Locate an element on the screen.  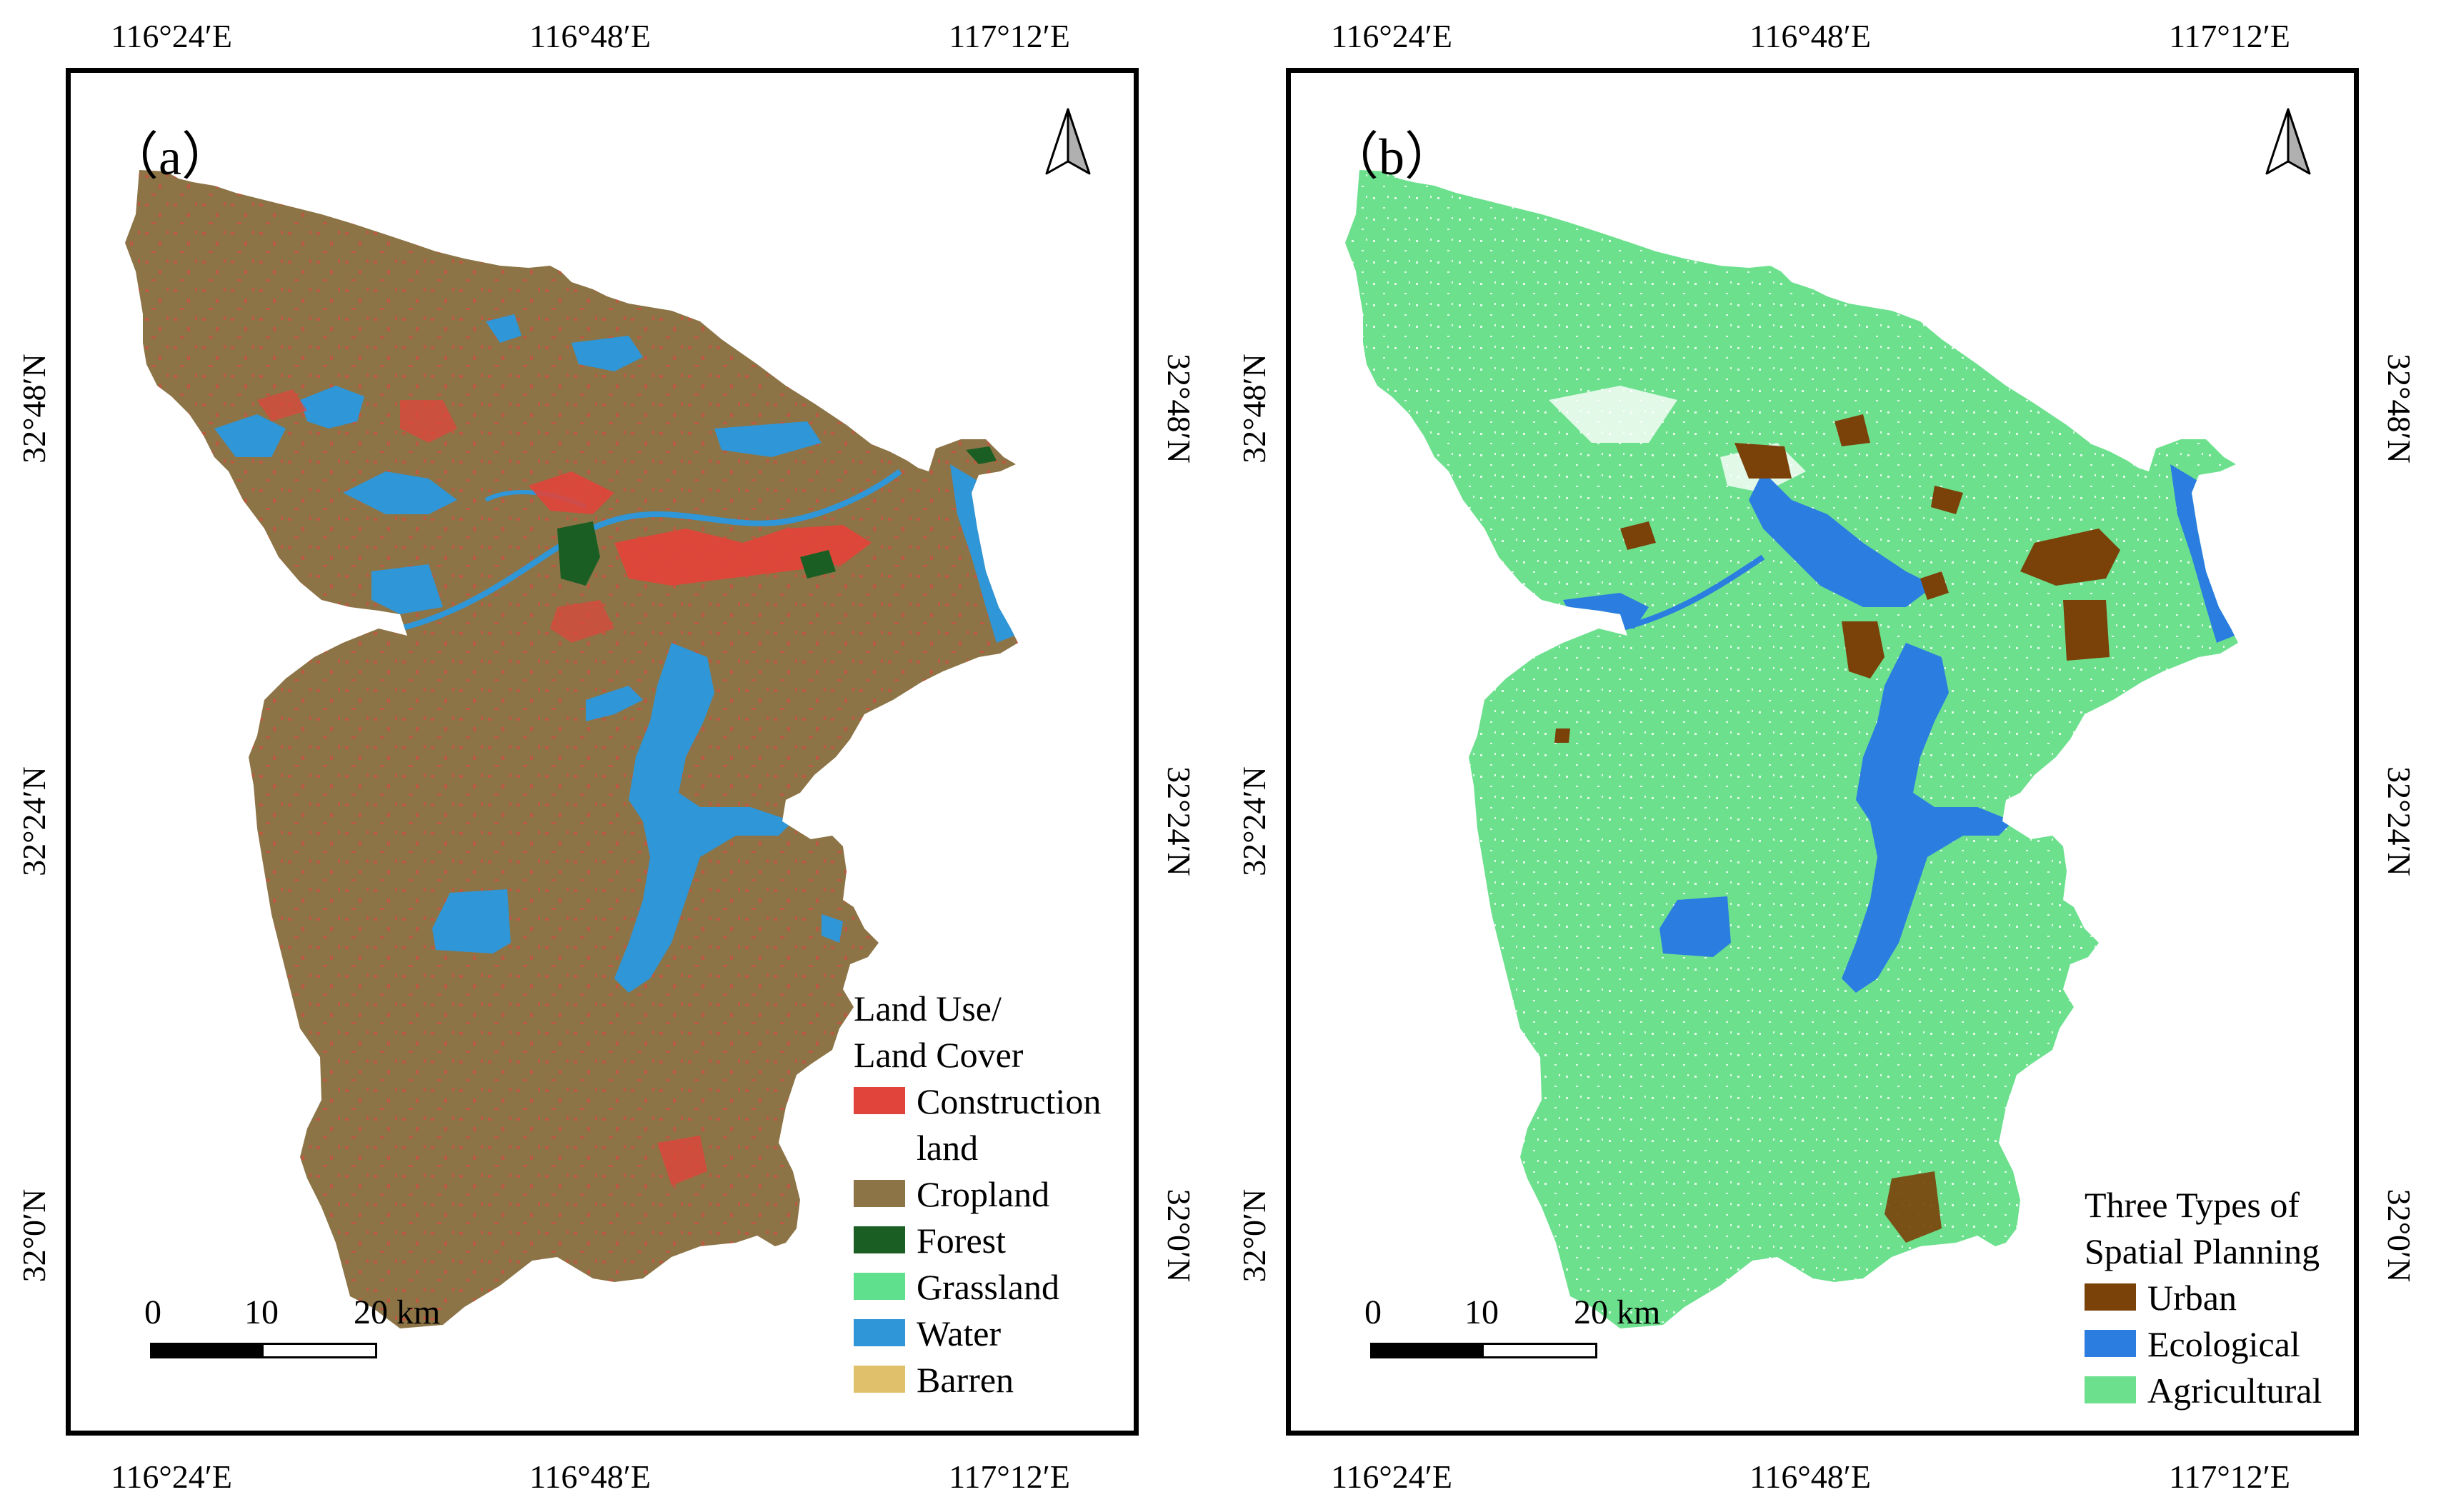
legend-label: Water is located at coordinates (959, 1333).